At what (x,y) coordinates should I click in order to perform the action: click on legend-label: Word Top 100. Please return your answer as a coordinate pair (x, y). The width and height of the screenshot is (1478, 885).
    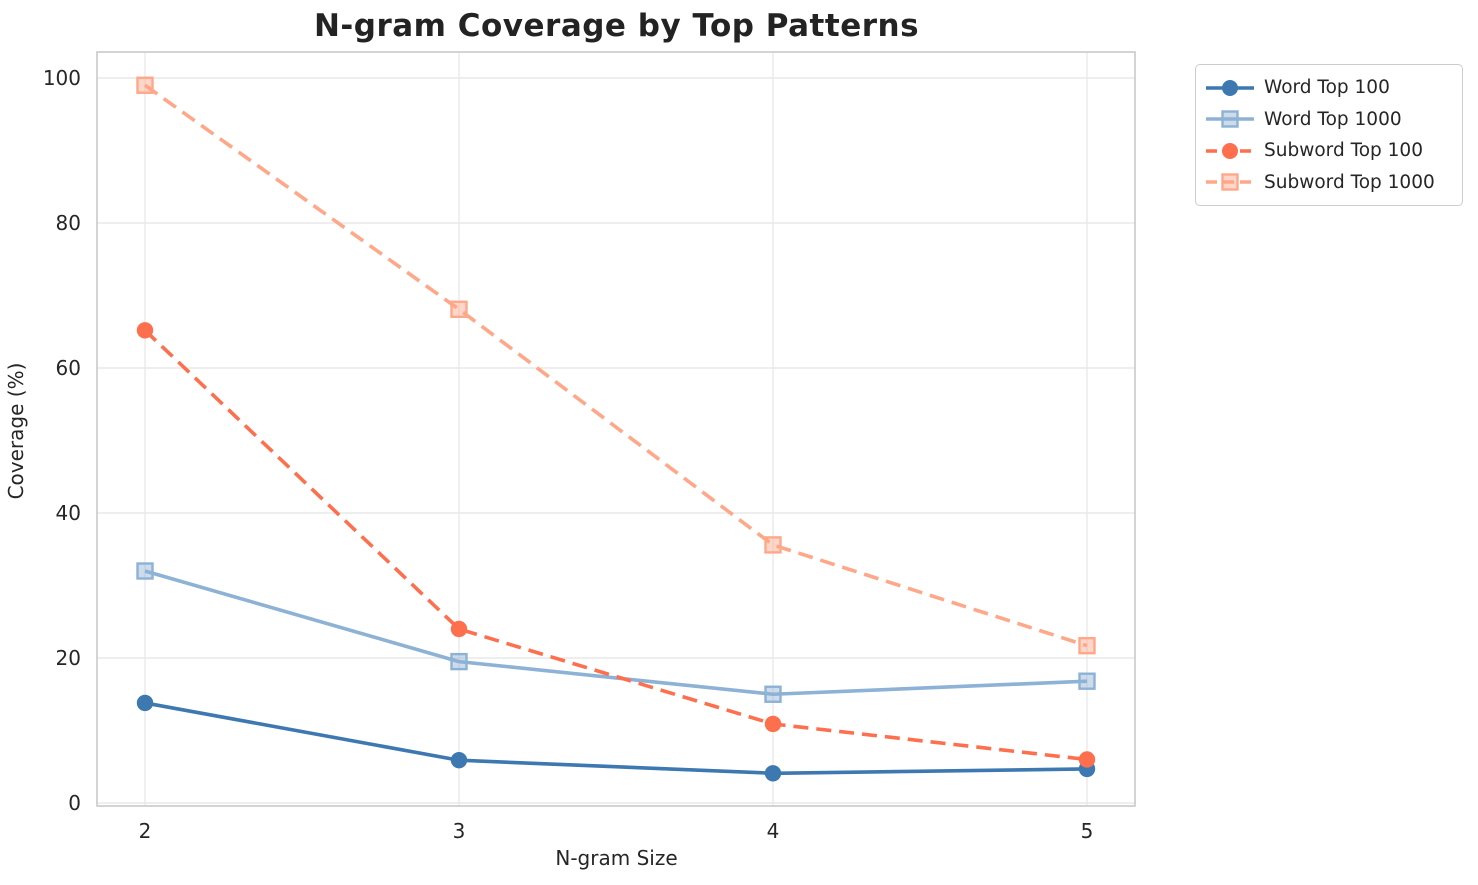
    Looking at the image, I should click on (1327, 88).